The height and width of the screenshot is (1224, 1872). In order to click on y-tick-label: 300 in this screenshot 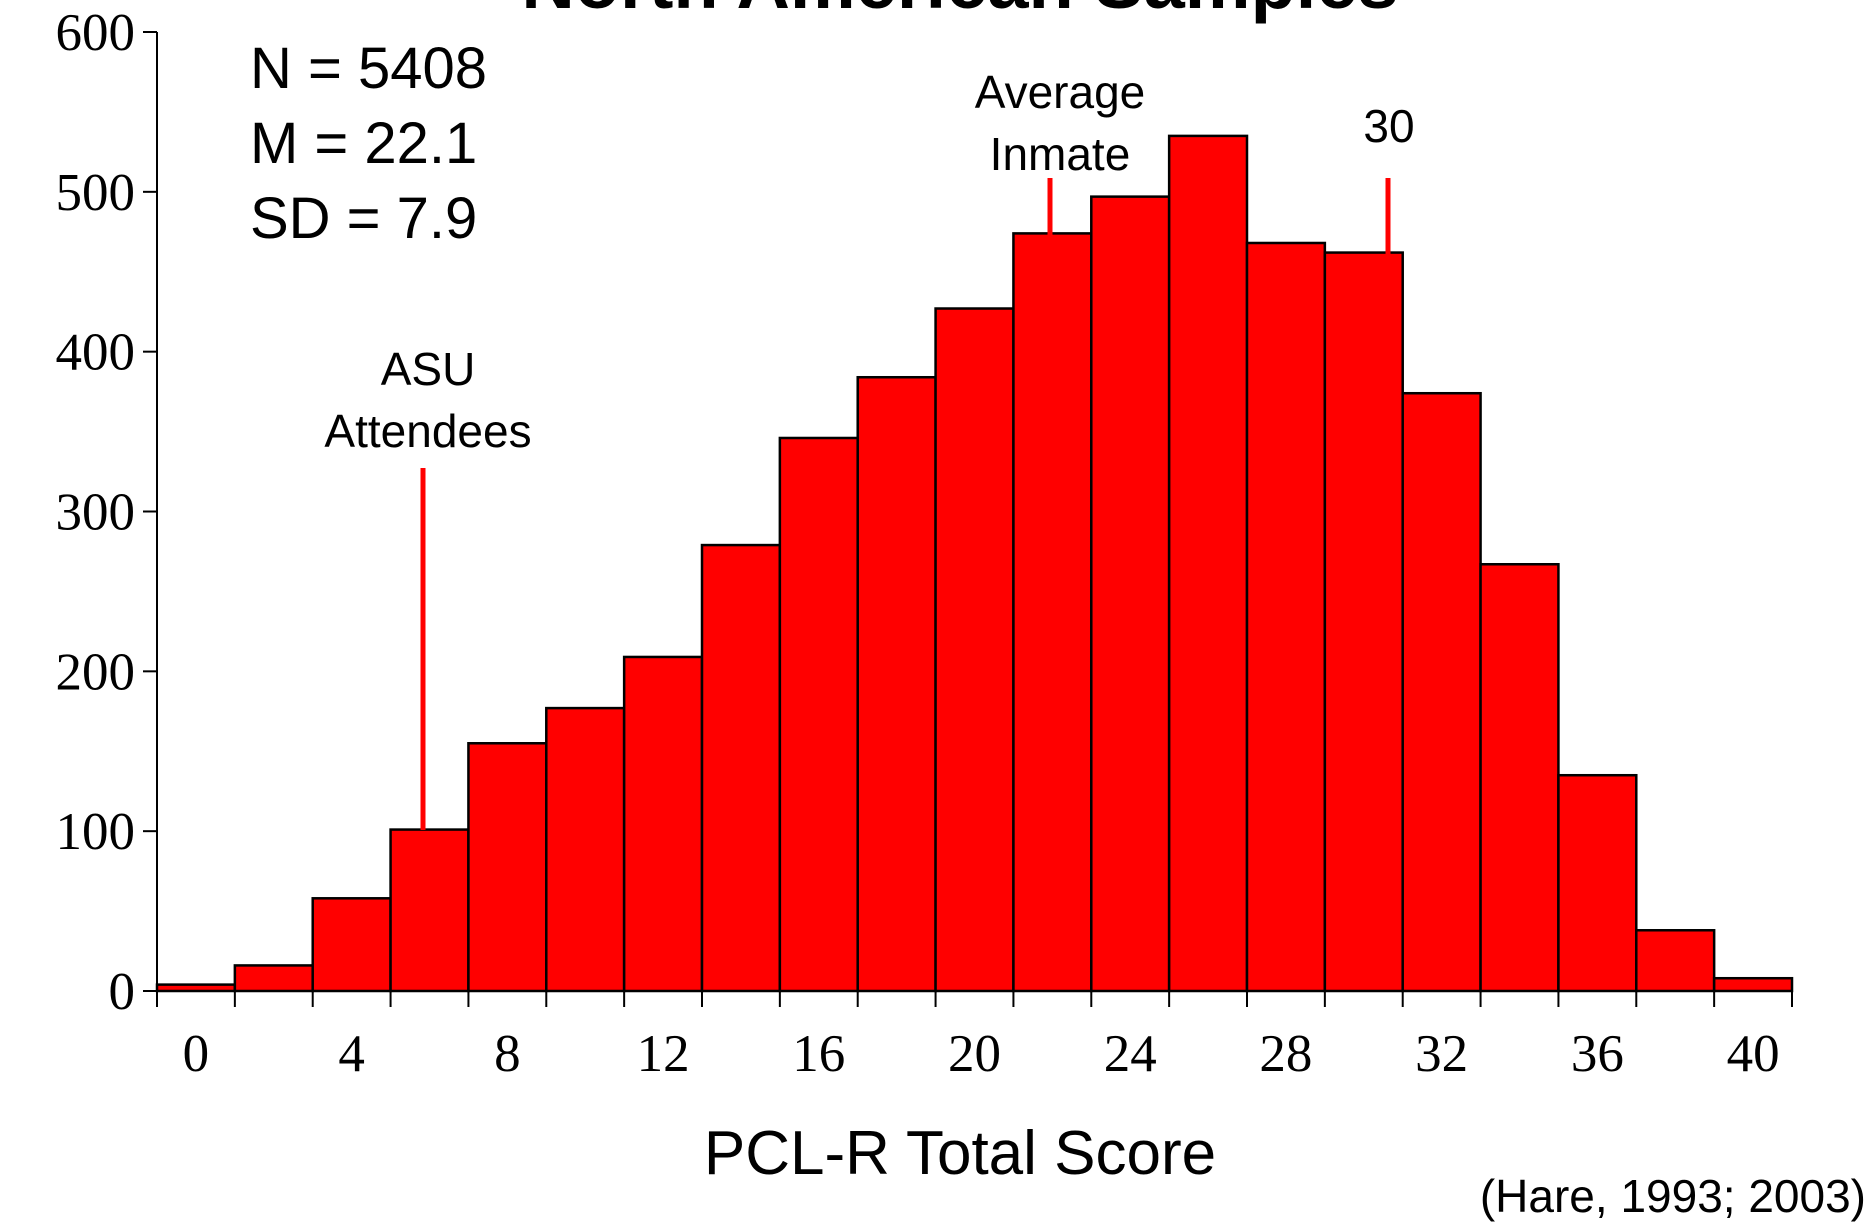, I will do `click(96, 513)`.